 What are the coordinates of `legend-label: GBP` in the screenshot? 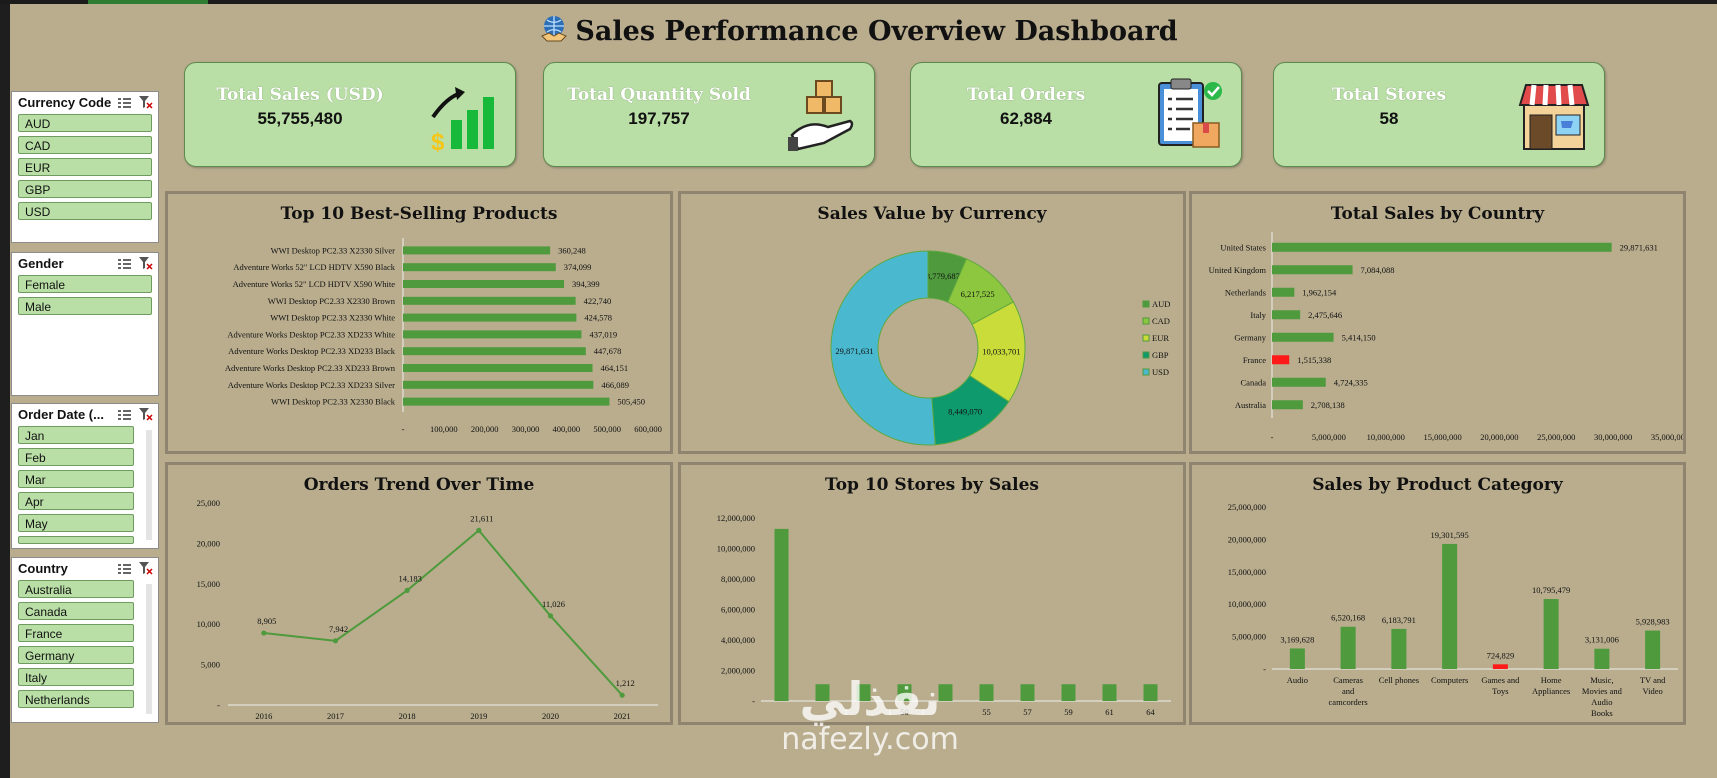 It's located at (1160, 355).